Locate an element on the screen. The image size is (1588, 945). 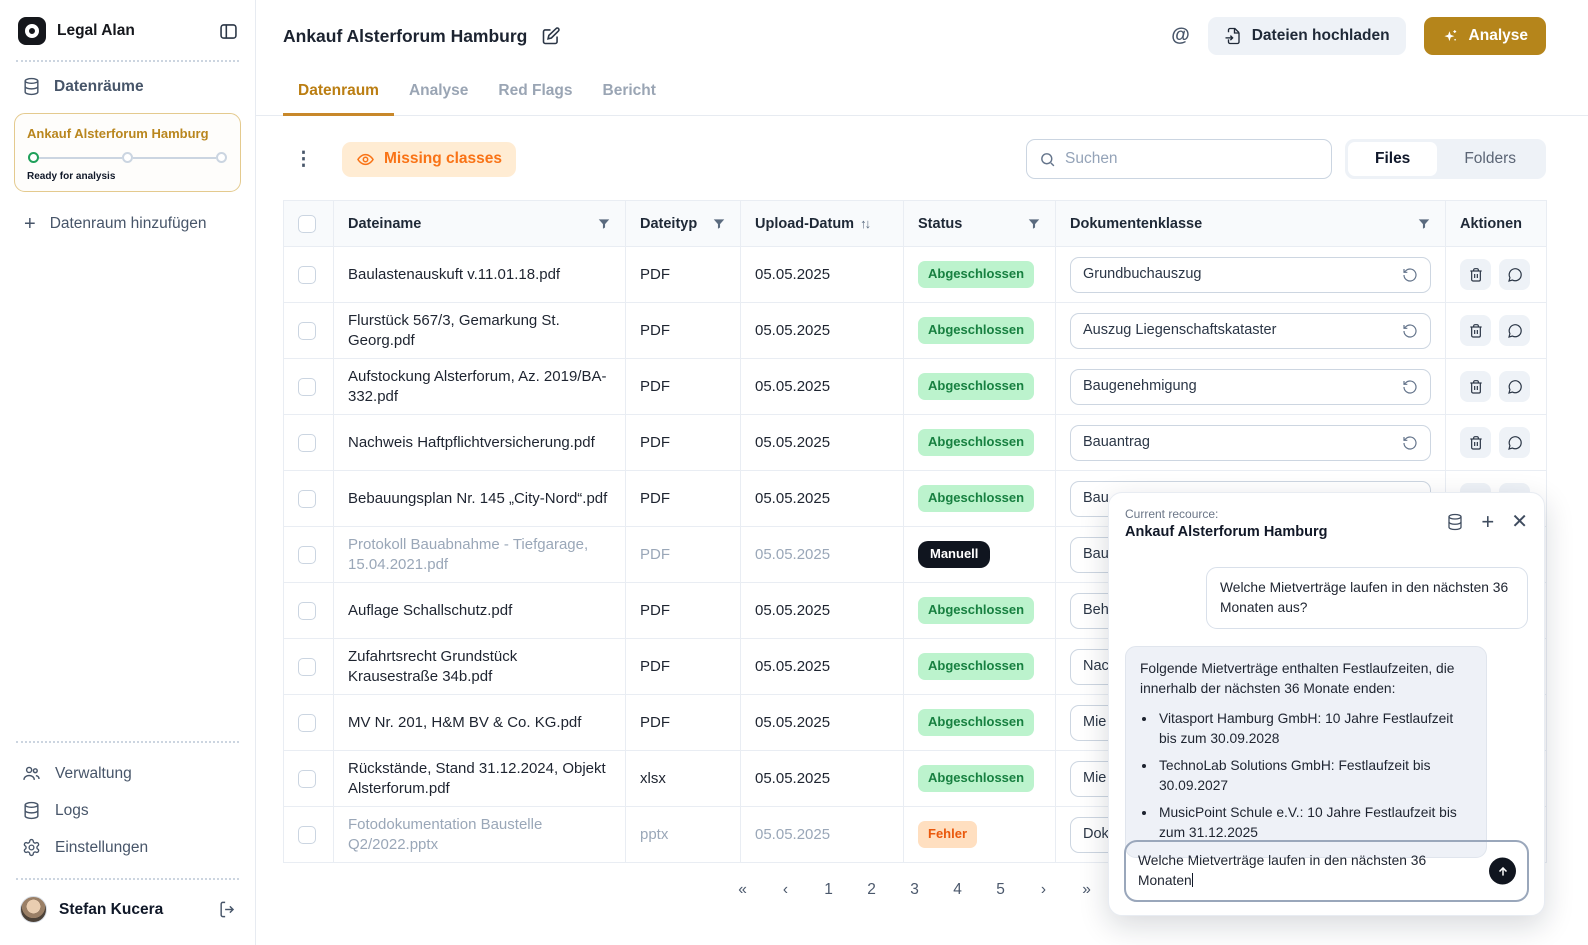
chat-database-icon is located at coordinates (1455, 522).